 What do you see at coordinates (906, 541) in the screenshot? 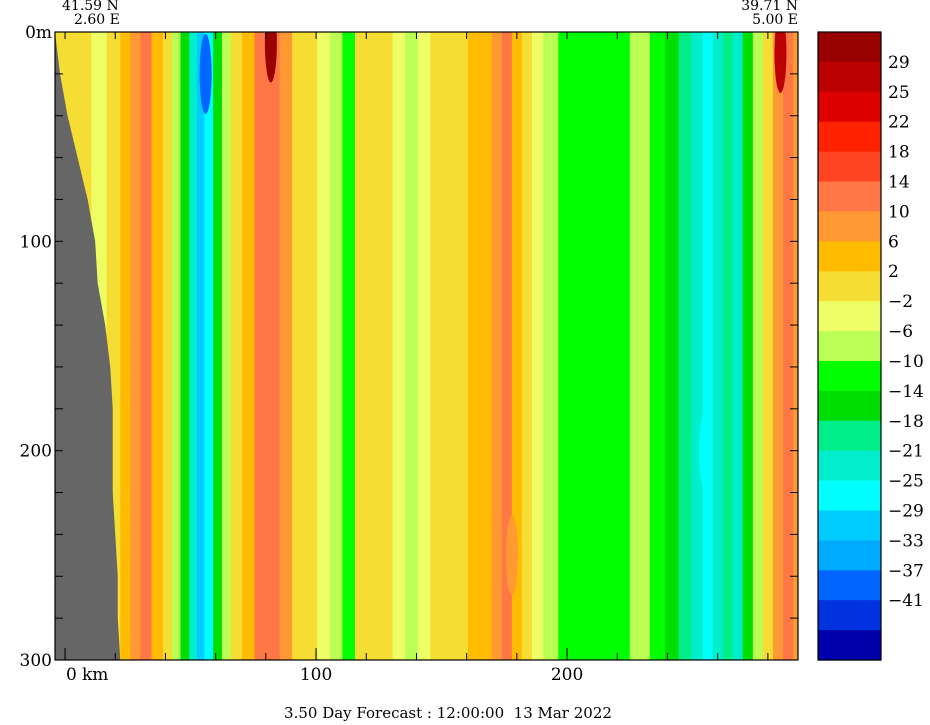
I see `colorbar-label: −33` at bounding box center [906, 541].